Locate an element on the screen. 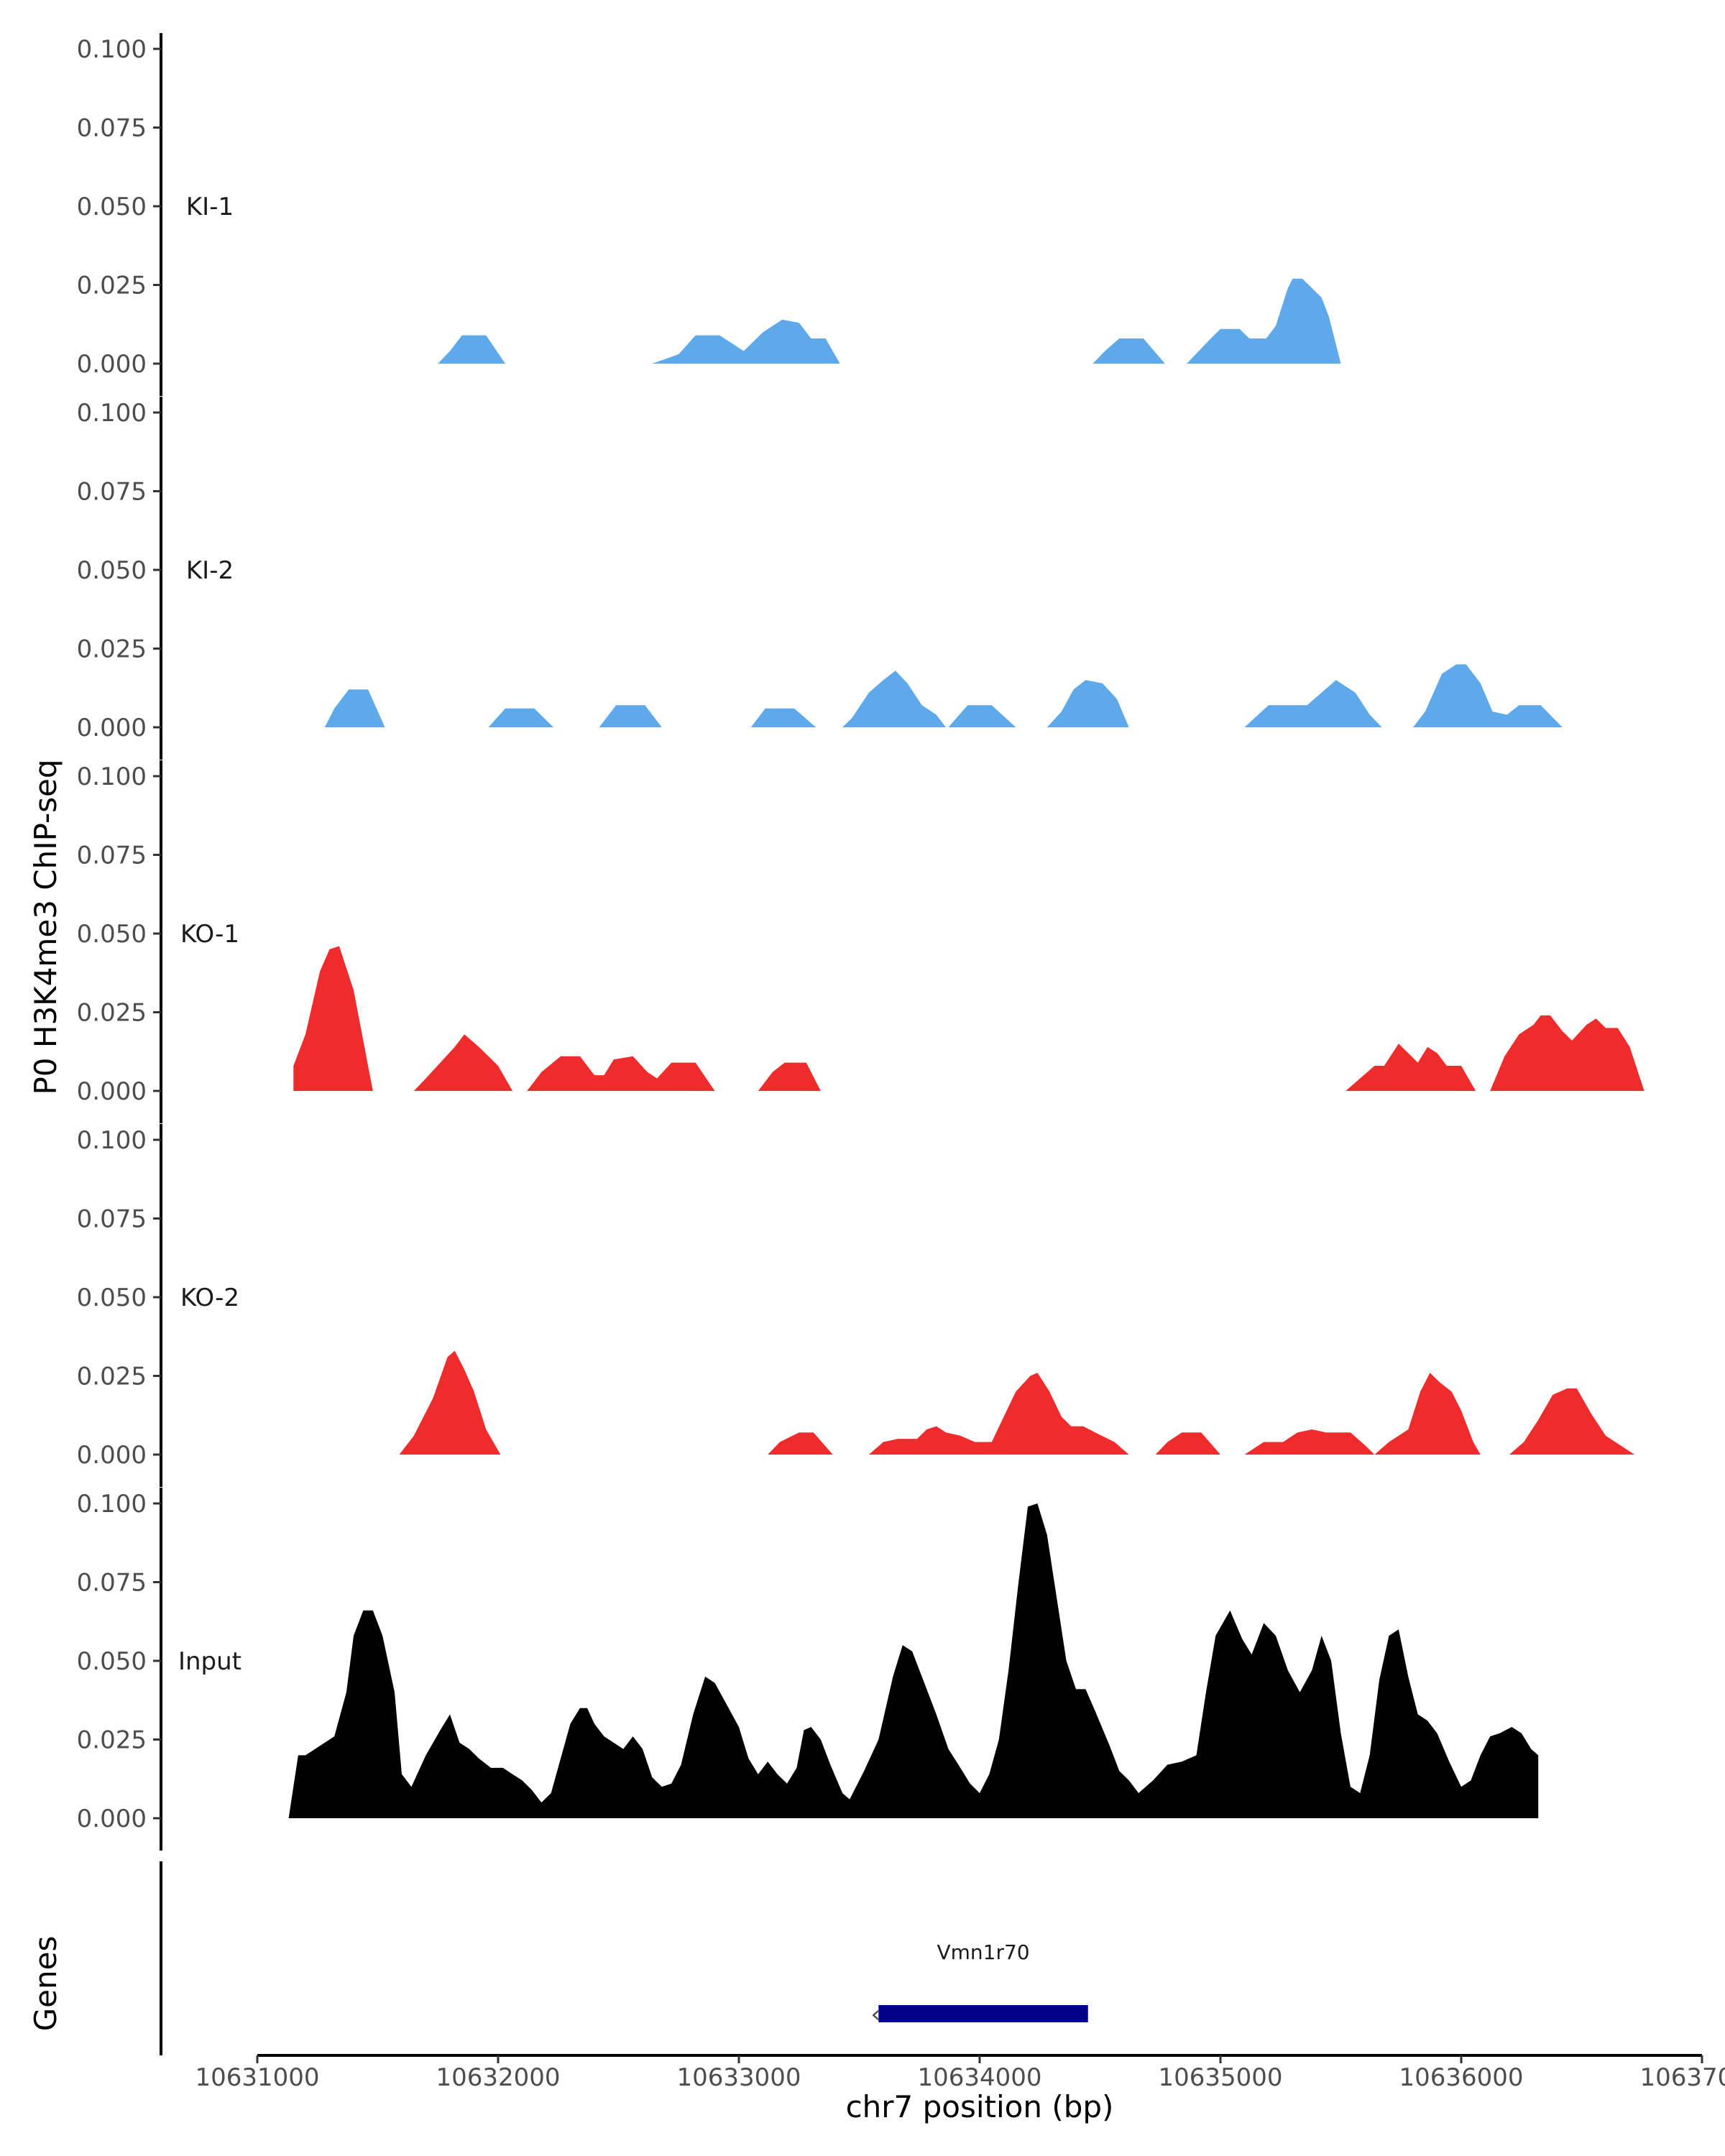 The width and height of the screenshot is (1725, 2156). y-tick-label-input: 0.025 is located at coordinates (112, 1740).